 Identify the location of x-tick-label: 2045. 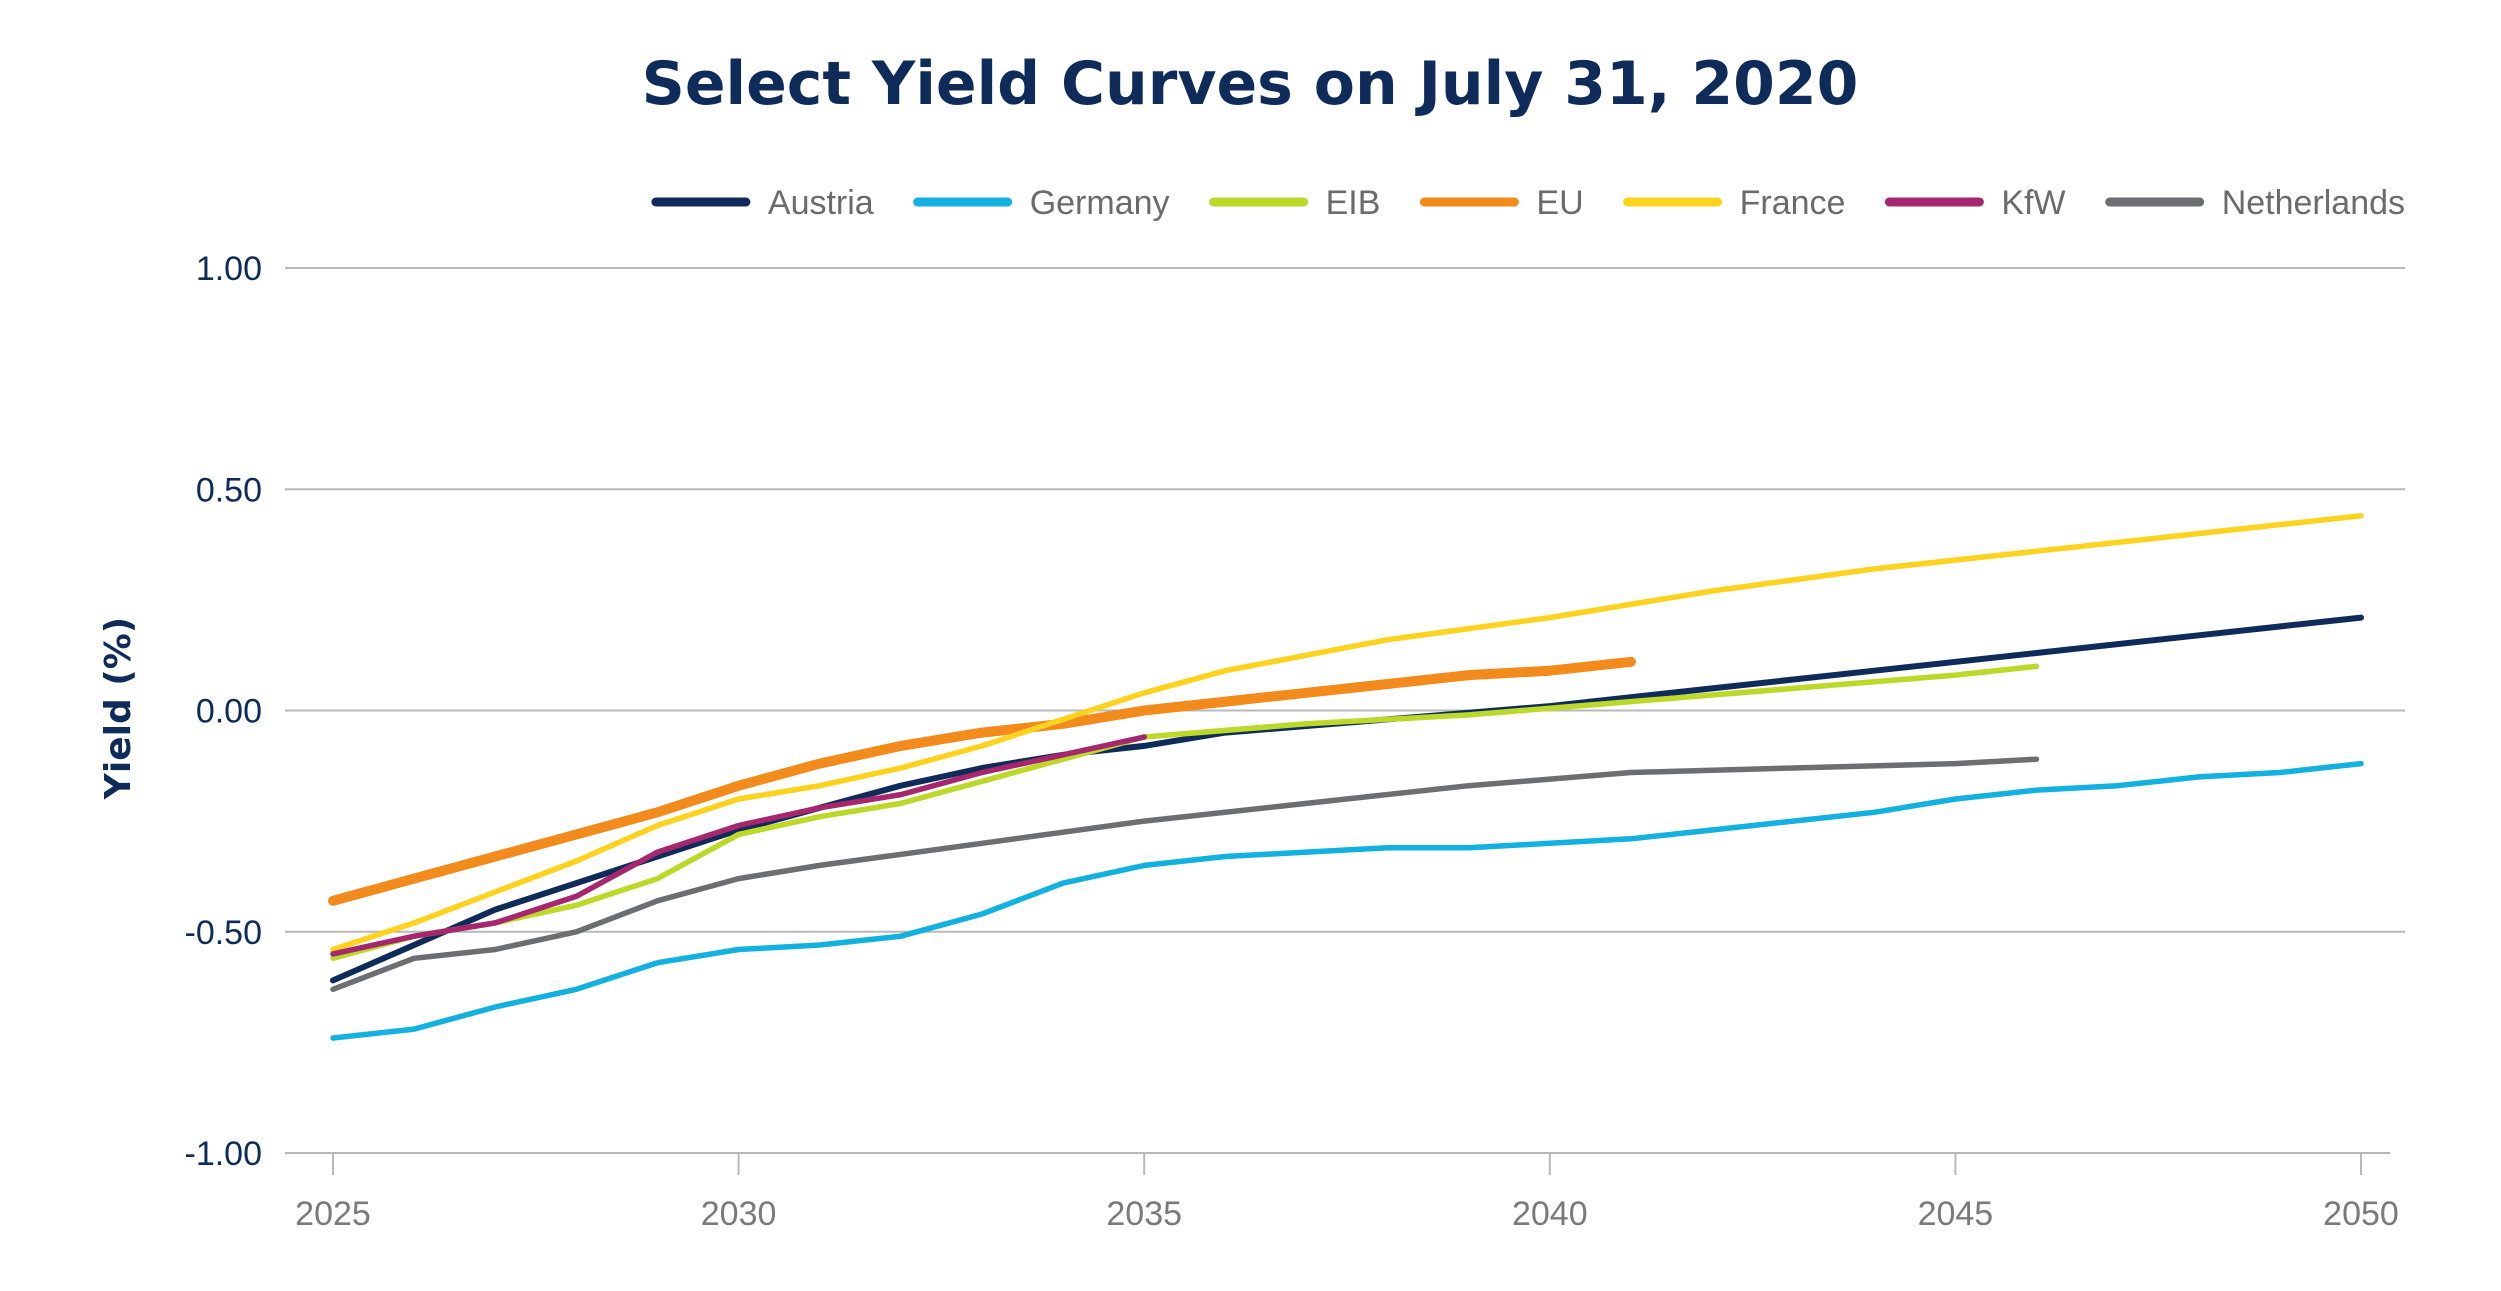
(1956, 1214).